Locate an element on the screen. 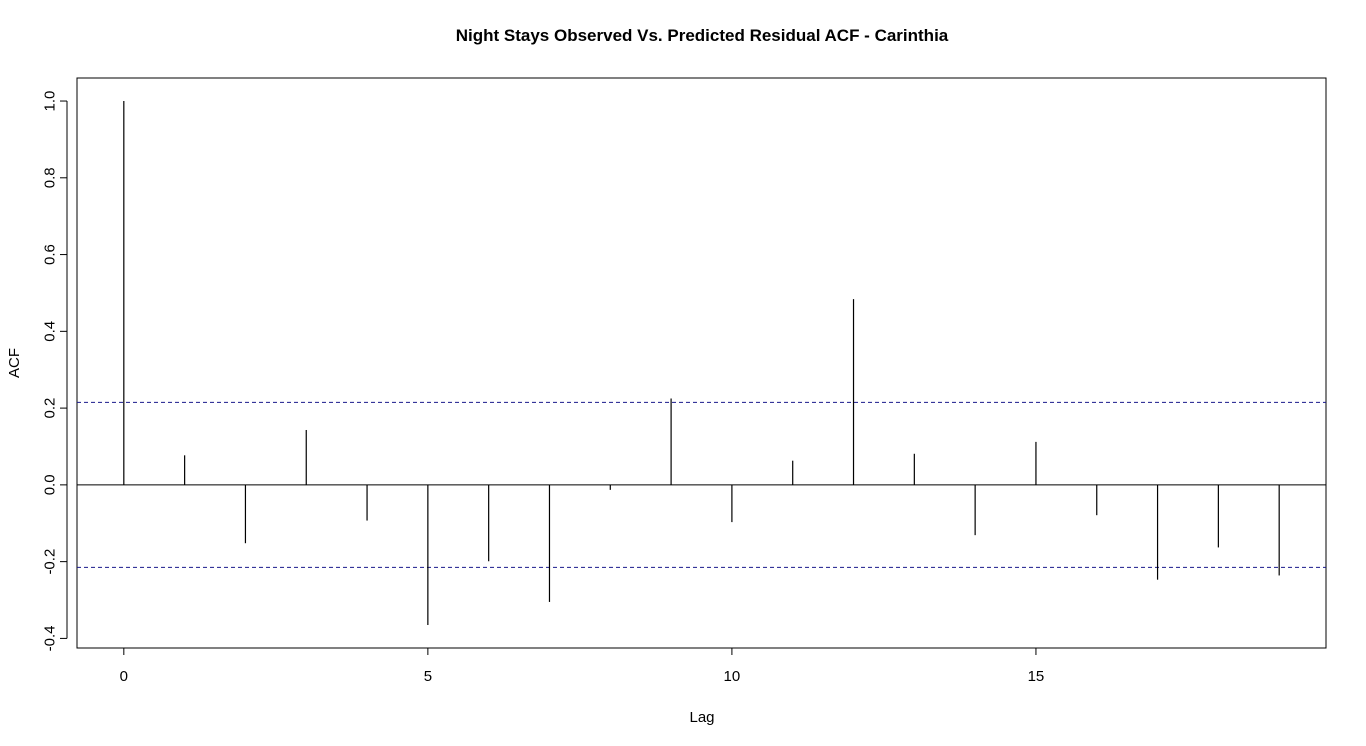 The height and width of the screenshot is (746, 1366). x-tick-label: 10 is located at coordinates (732, 676).